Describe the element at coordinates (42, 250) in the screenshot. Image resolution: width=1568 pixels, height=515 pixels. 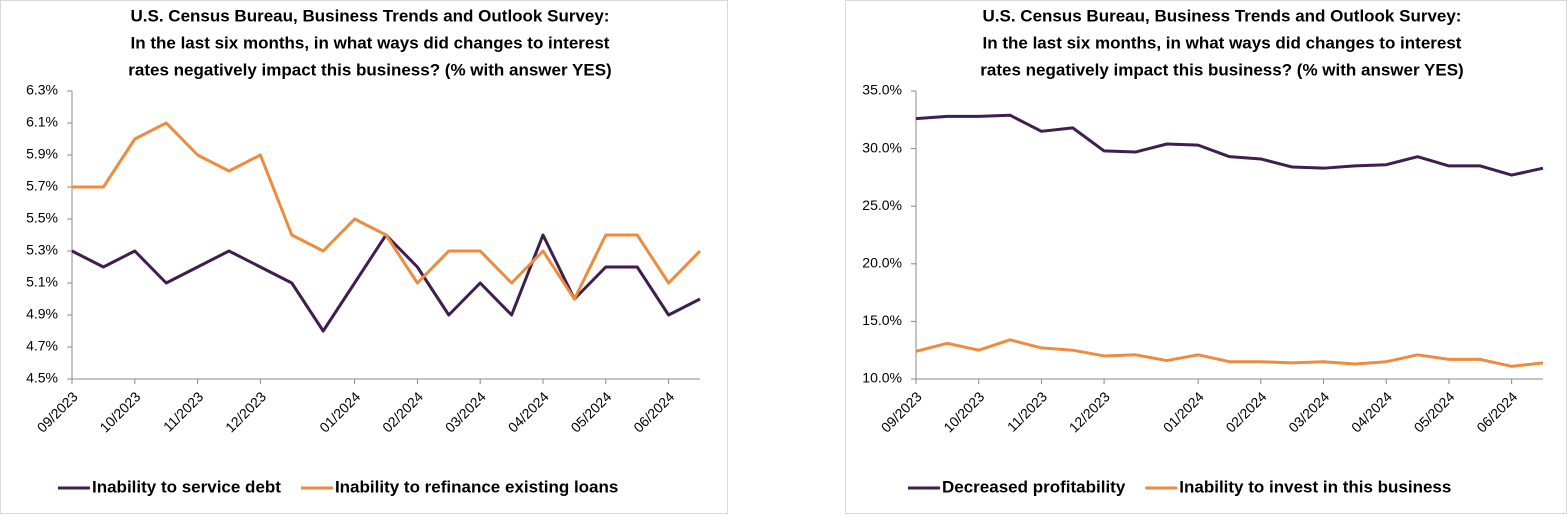
I see `y-tick-label: 5.3%` at that location.